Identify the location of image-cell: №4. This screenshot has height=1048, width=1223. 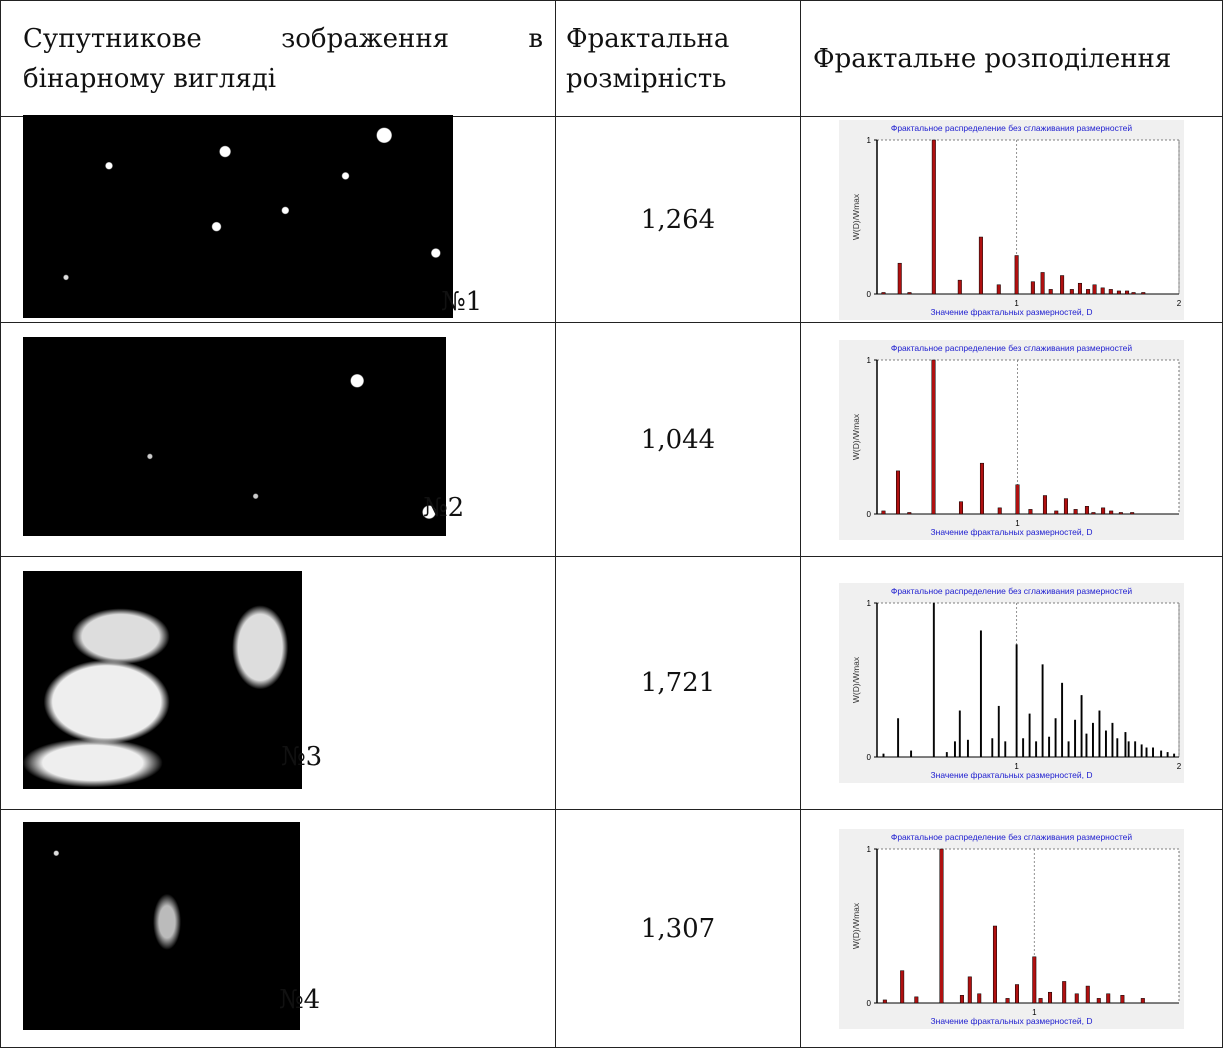
(278, 928).